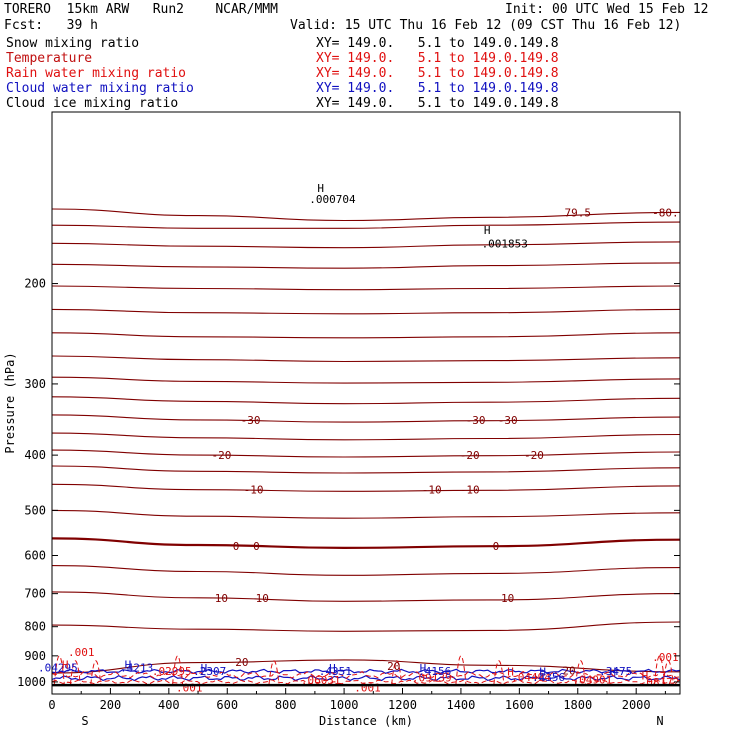 Image resolution: width=740 pixels, height=740 pixels. What do you see at coordinates (366, 311) in the screenshot?
I see `isotherm--55` at bounding box center [366, 311].